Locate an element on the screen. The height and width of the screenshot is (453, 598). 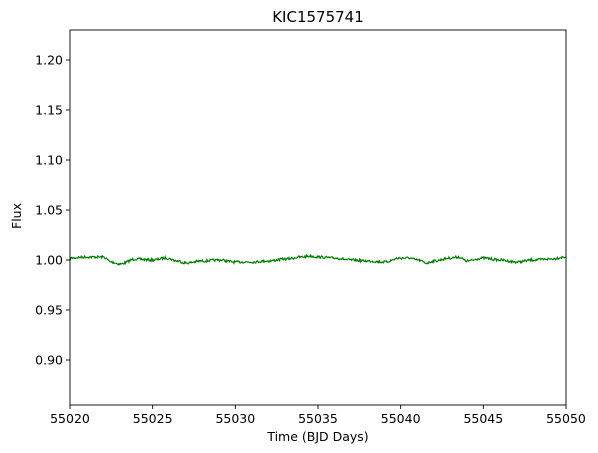
x-tick-label: 55025 is located at coordinates (153, 418).